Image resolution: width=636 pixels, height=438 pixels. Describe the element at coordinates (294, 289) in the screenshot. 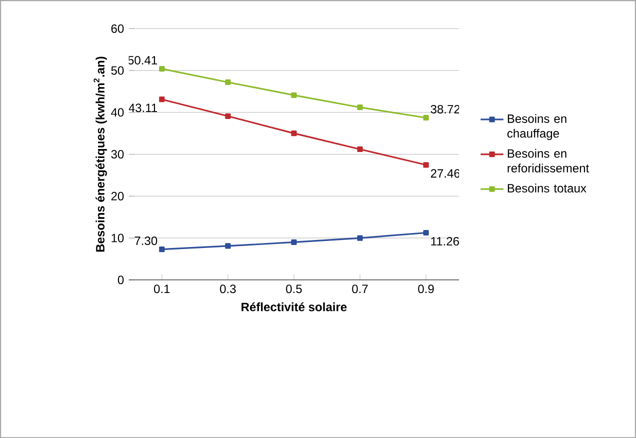

I see `x-tick-label: 0.5` at that location.